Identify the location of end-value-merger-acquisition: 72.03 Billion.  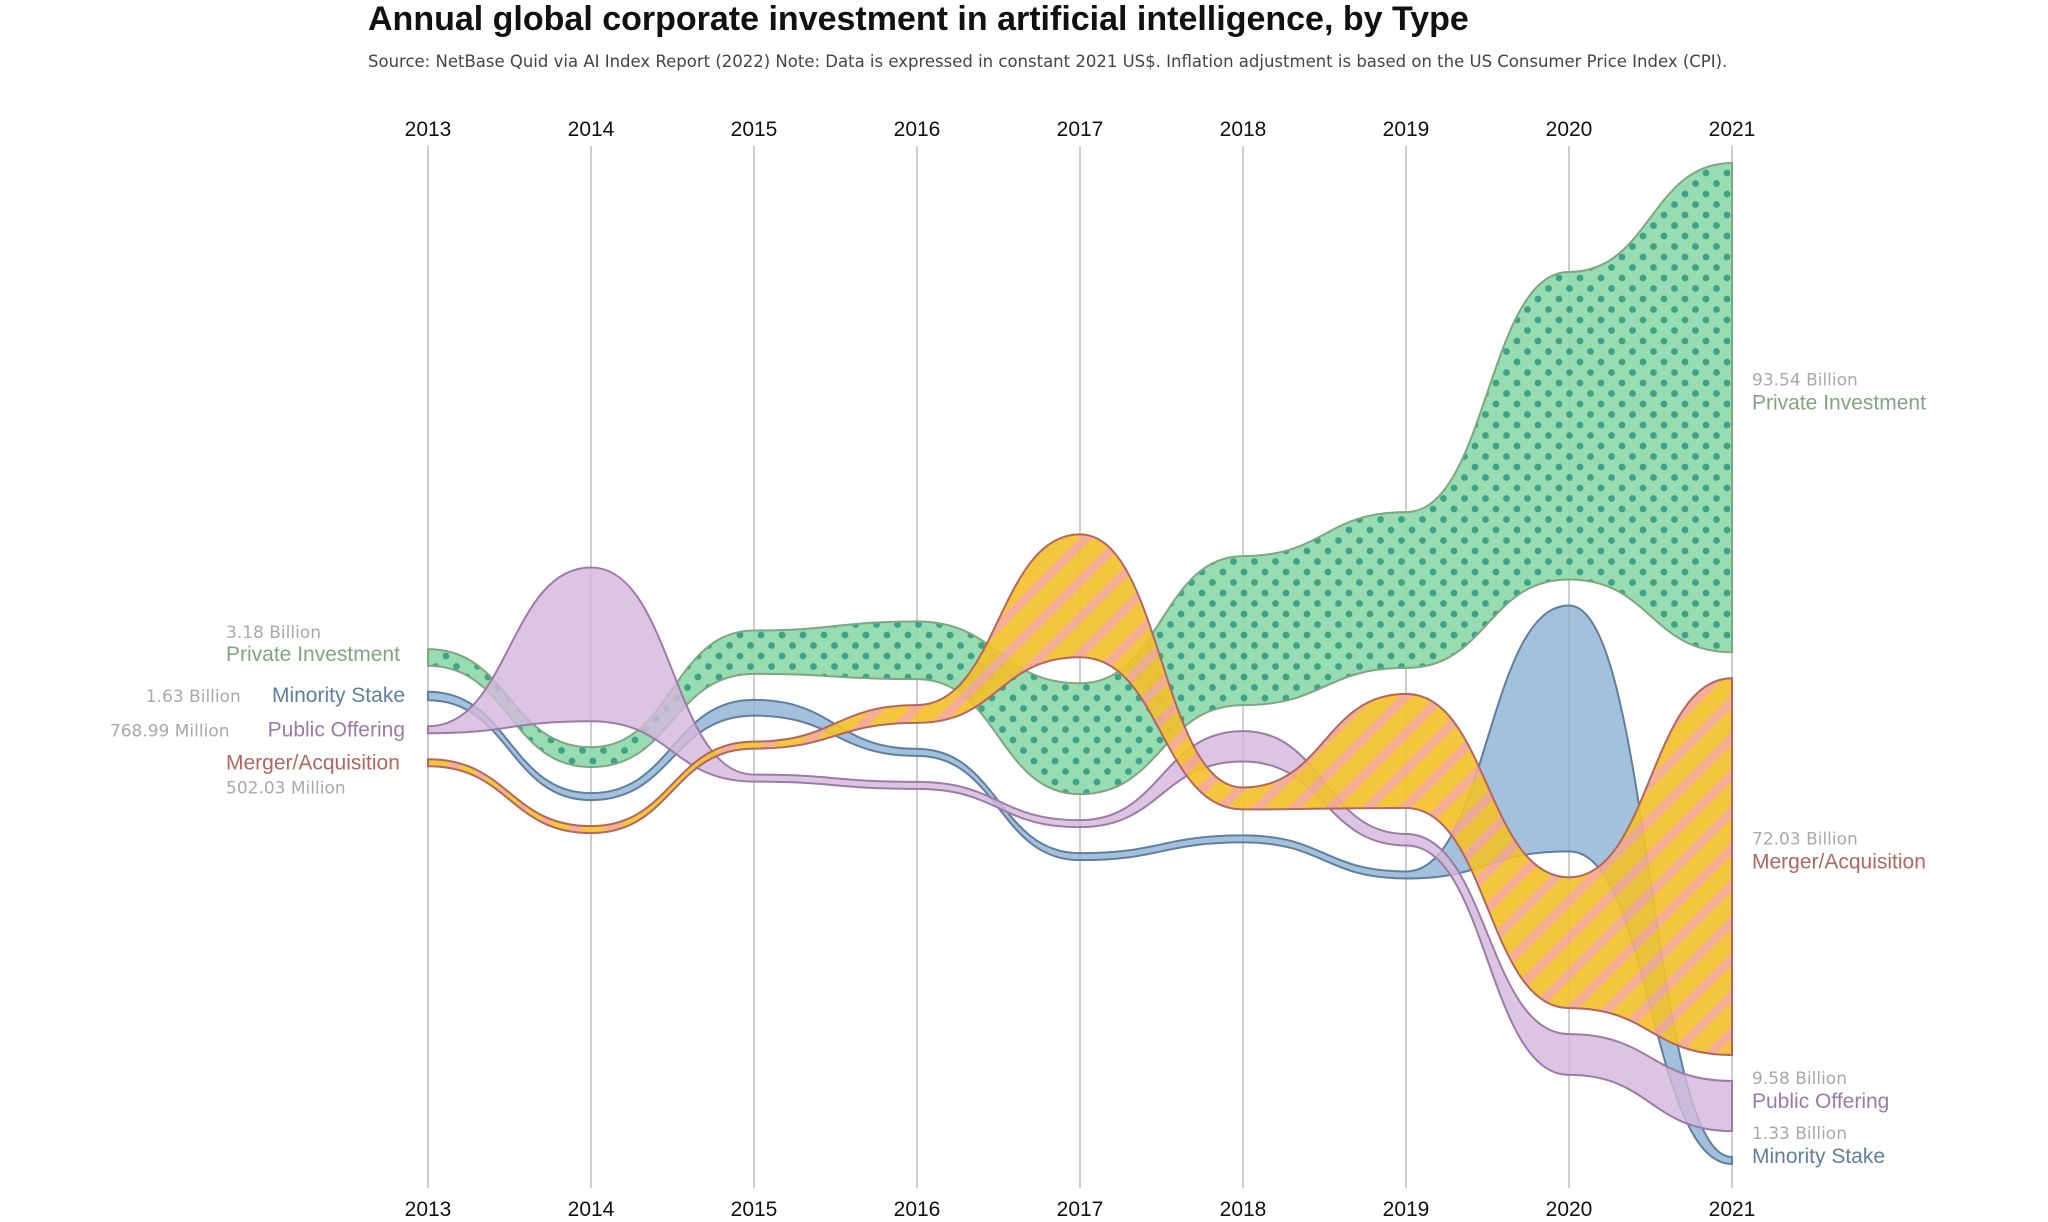
(1805, 840).